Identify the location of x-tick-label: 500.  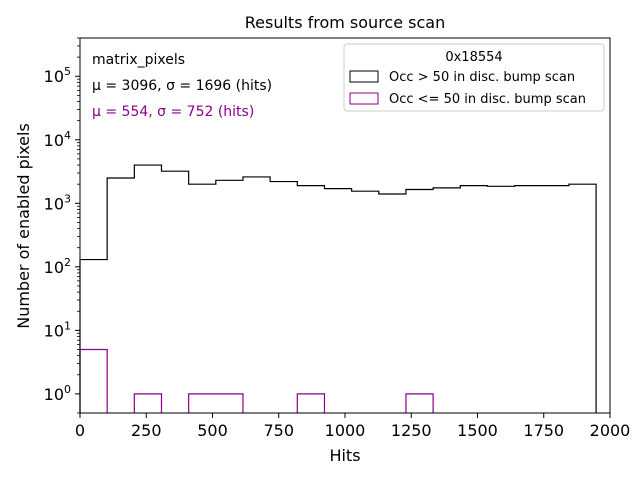
(212, 430).